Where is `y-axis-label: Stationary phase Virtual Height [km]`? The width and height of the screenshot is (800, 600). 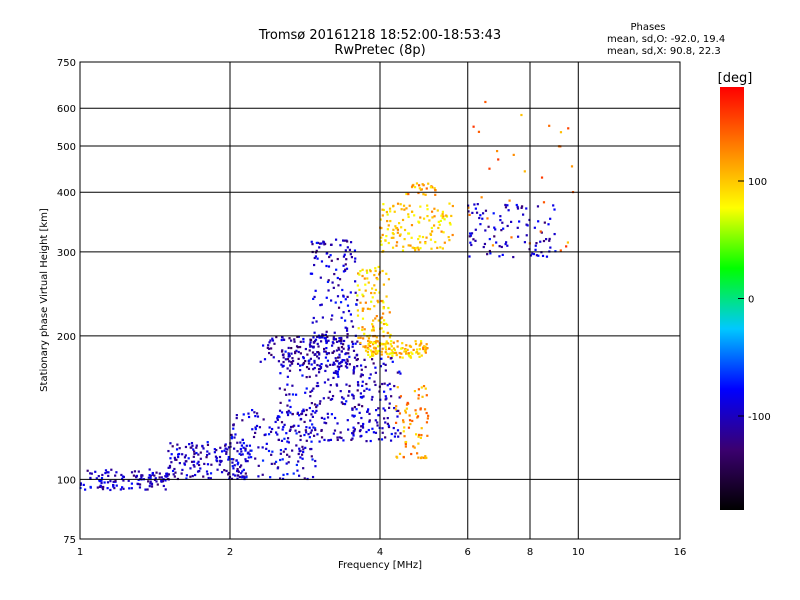 y-axis-label: Stationary phase Virtual Height [km] is located at coordinates (44, 300).